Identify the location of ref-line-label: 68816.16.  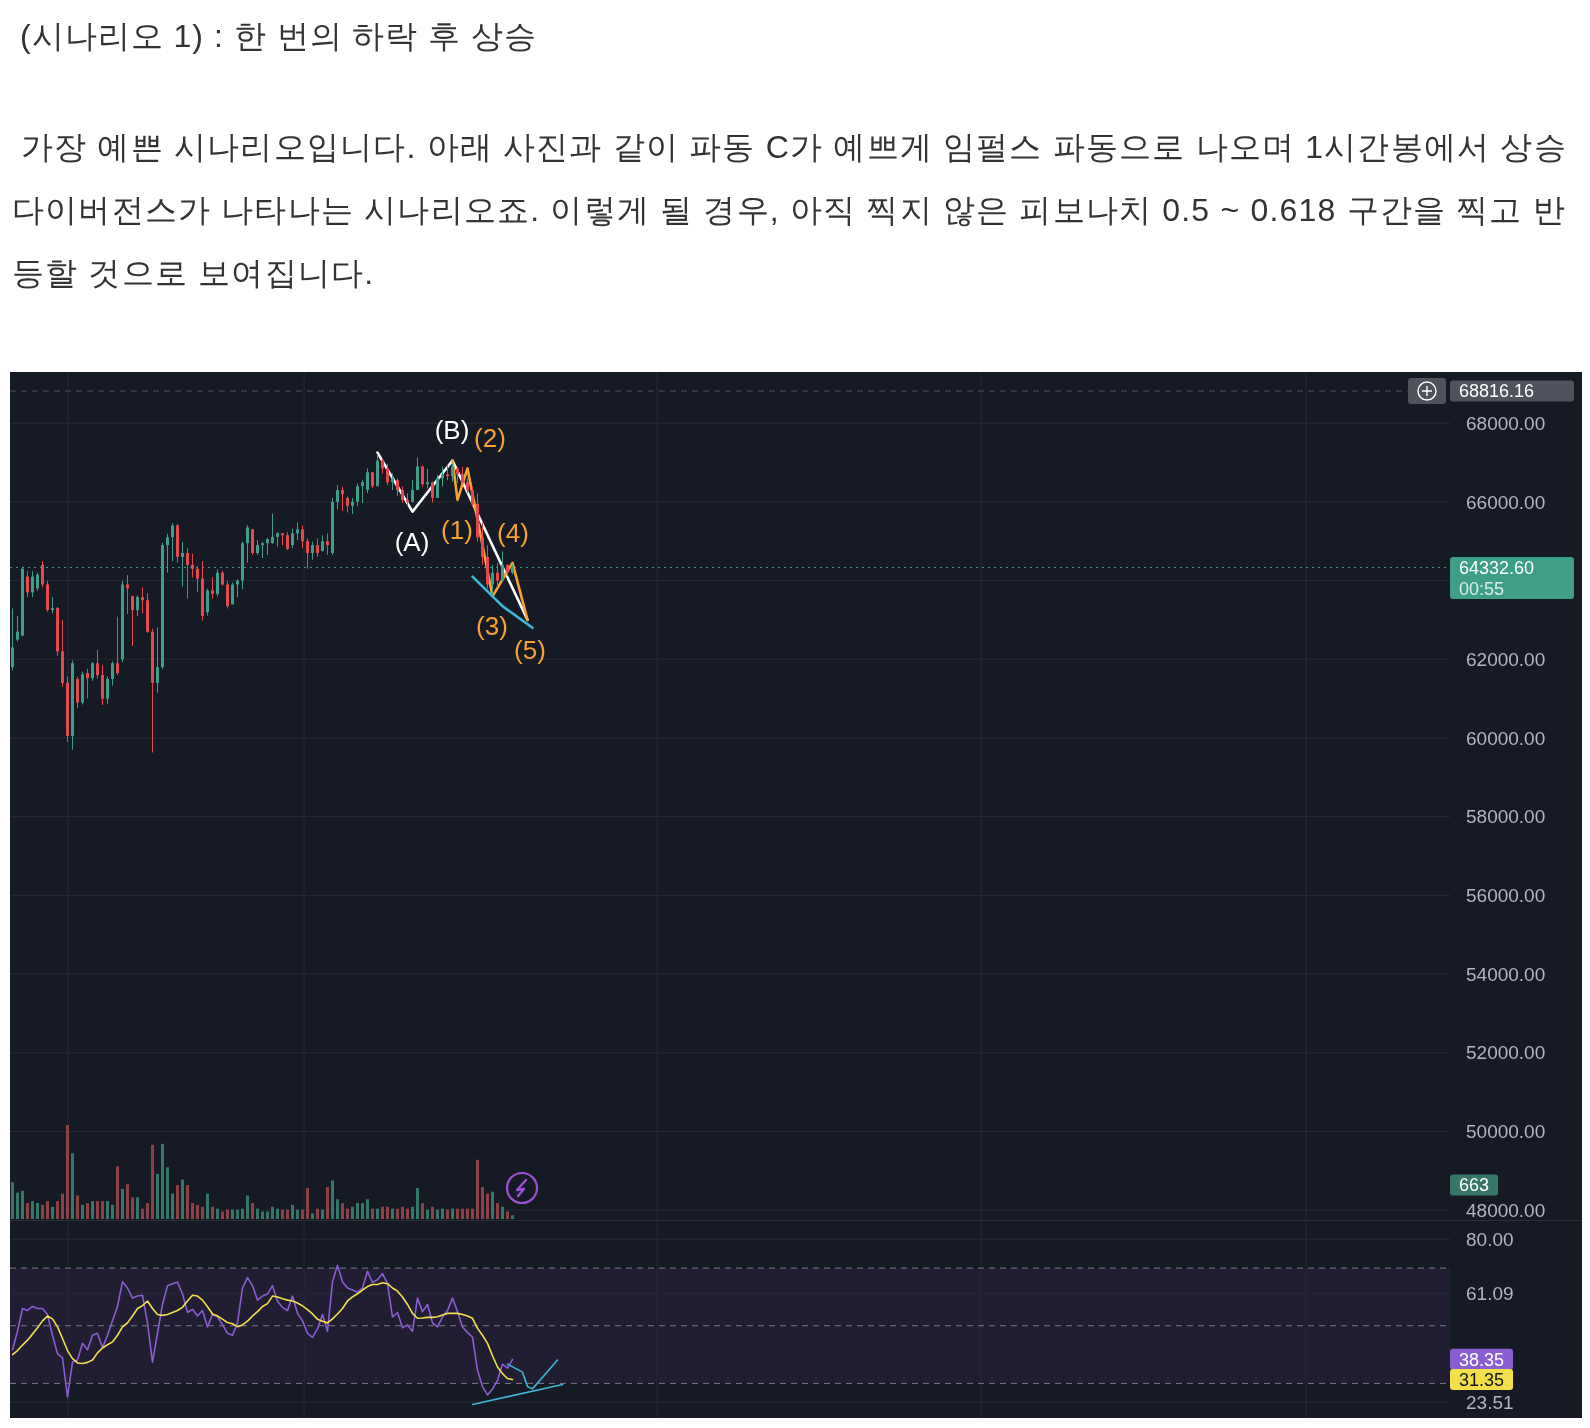
(1497, 391).